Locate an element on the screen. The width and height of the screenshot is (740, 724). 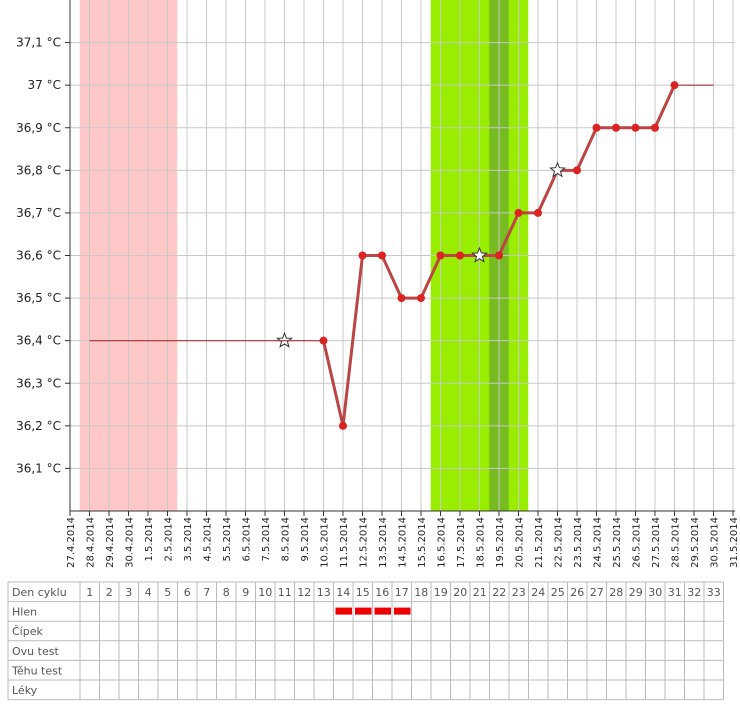
cycle-day: 16 is located at coordinates (382, 592).